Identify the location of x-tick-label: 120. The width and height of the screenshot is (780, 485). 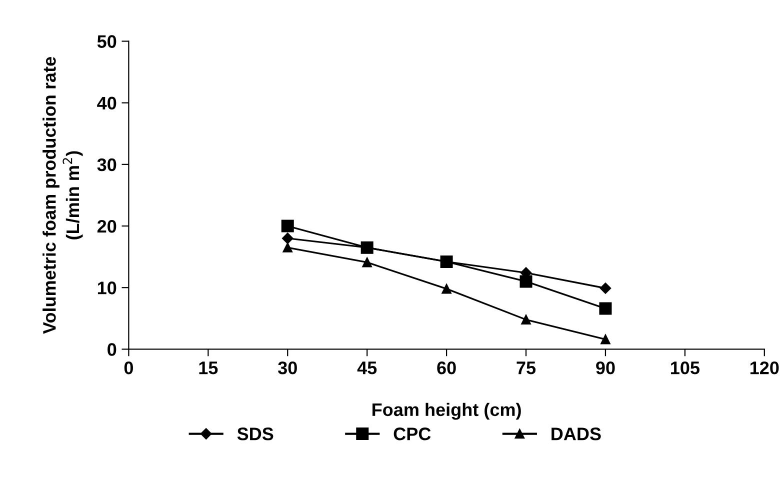
(764, 367).